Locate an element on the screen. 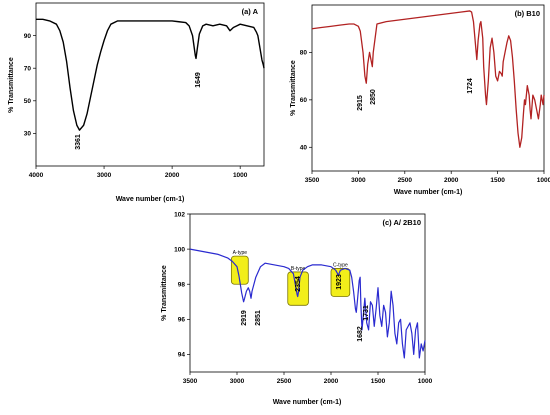 Image resolution: width=550 pixels, height=415 pixels. x-tick-label-a-1: 3000 is located at coordinates (104, 175).